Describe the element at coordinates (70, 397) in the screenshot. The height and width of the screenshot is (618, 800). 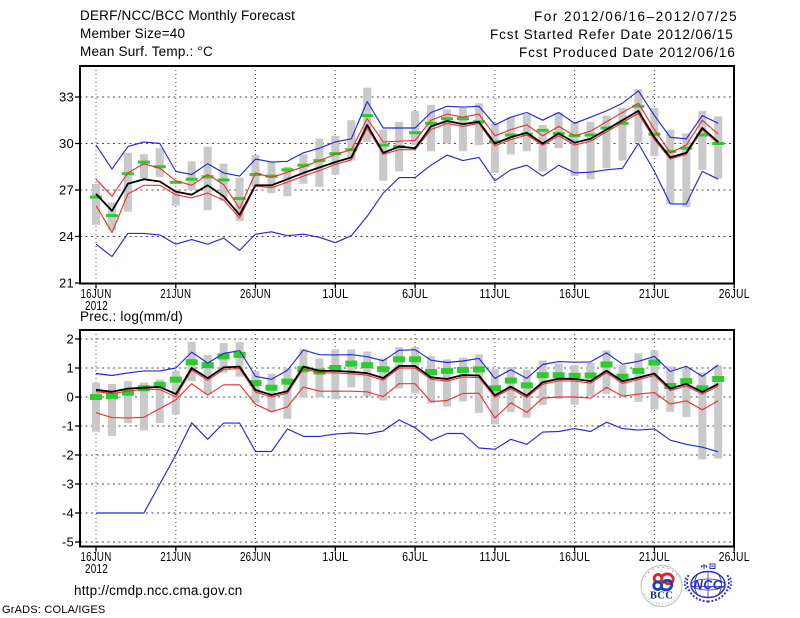
I see `svg-text: 0` at that location.